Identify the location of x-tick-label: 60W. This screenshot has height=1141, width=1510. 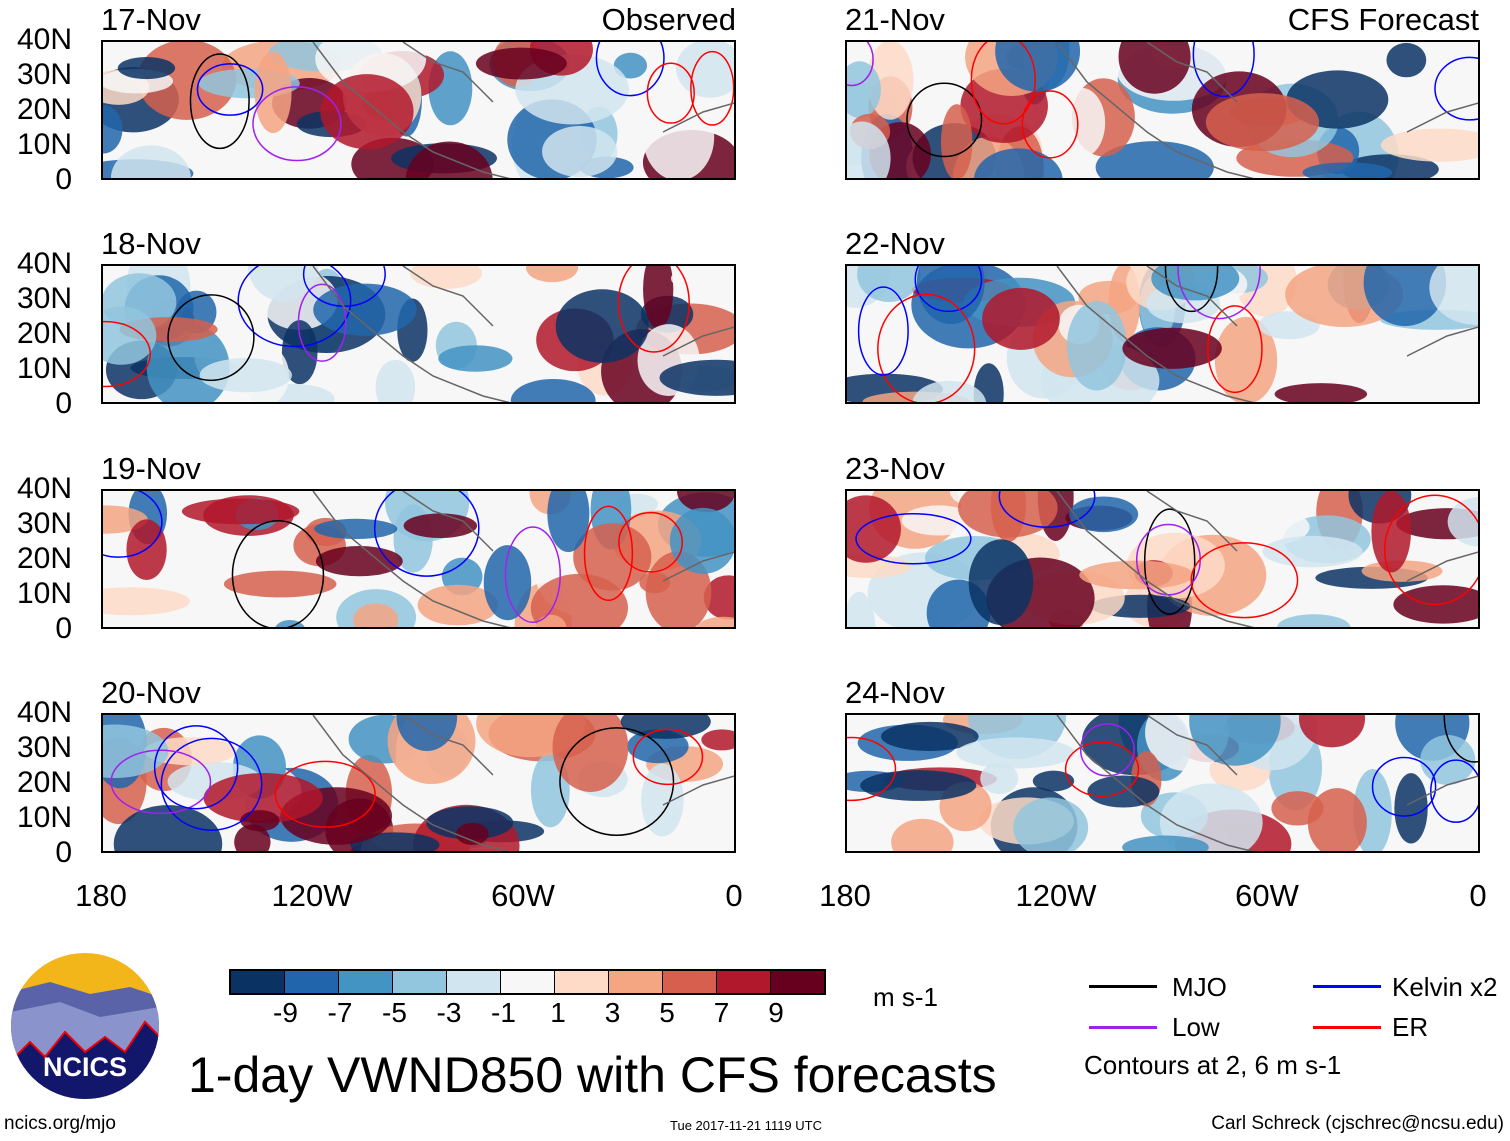
(523, 895).